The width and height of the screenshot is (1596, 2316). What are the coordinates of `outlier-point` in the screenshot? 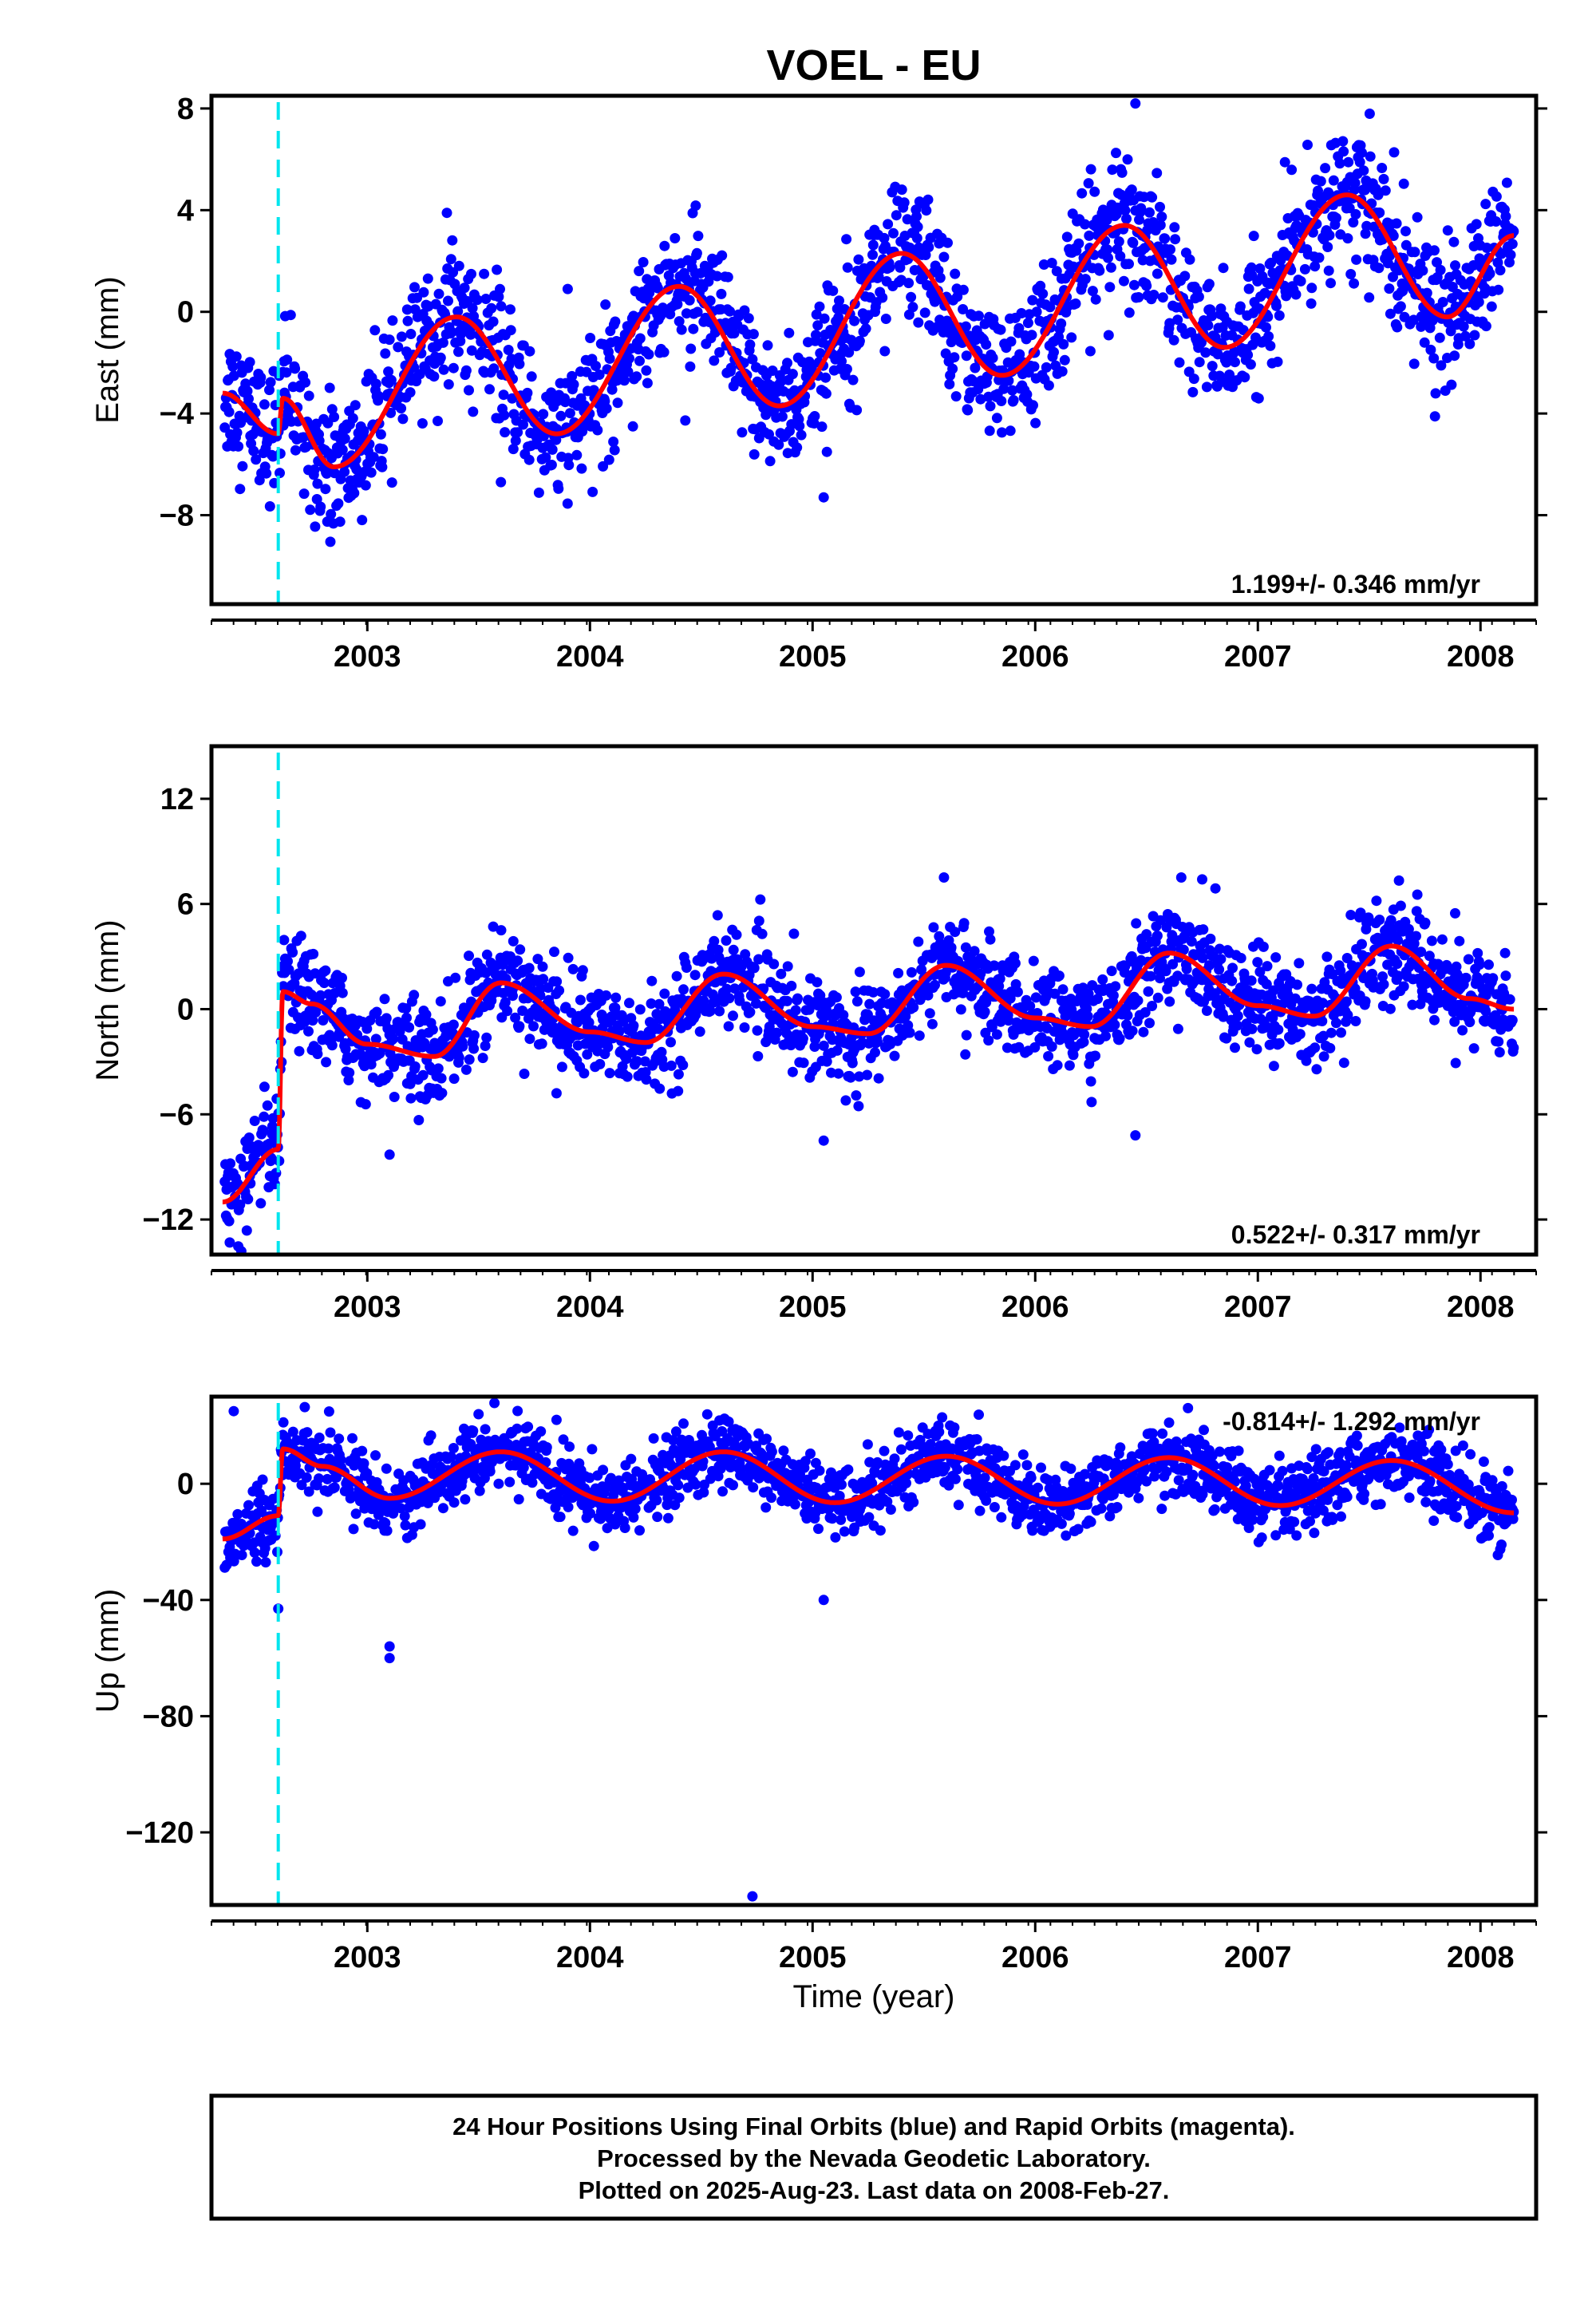 It's located at (1135, 103).